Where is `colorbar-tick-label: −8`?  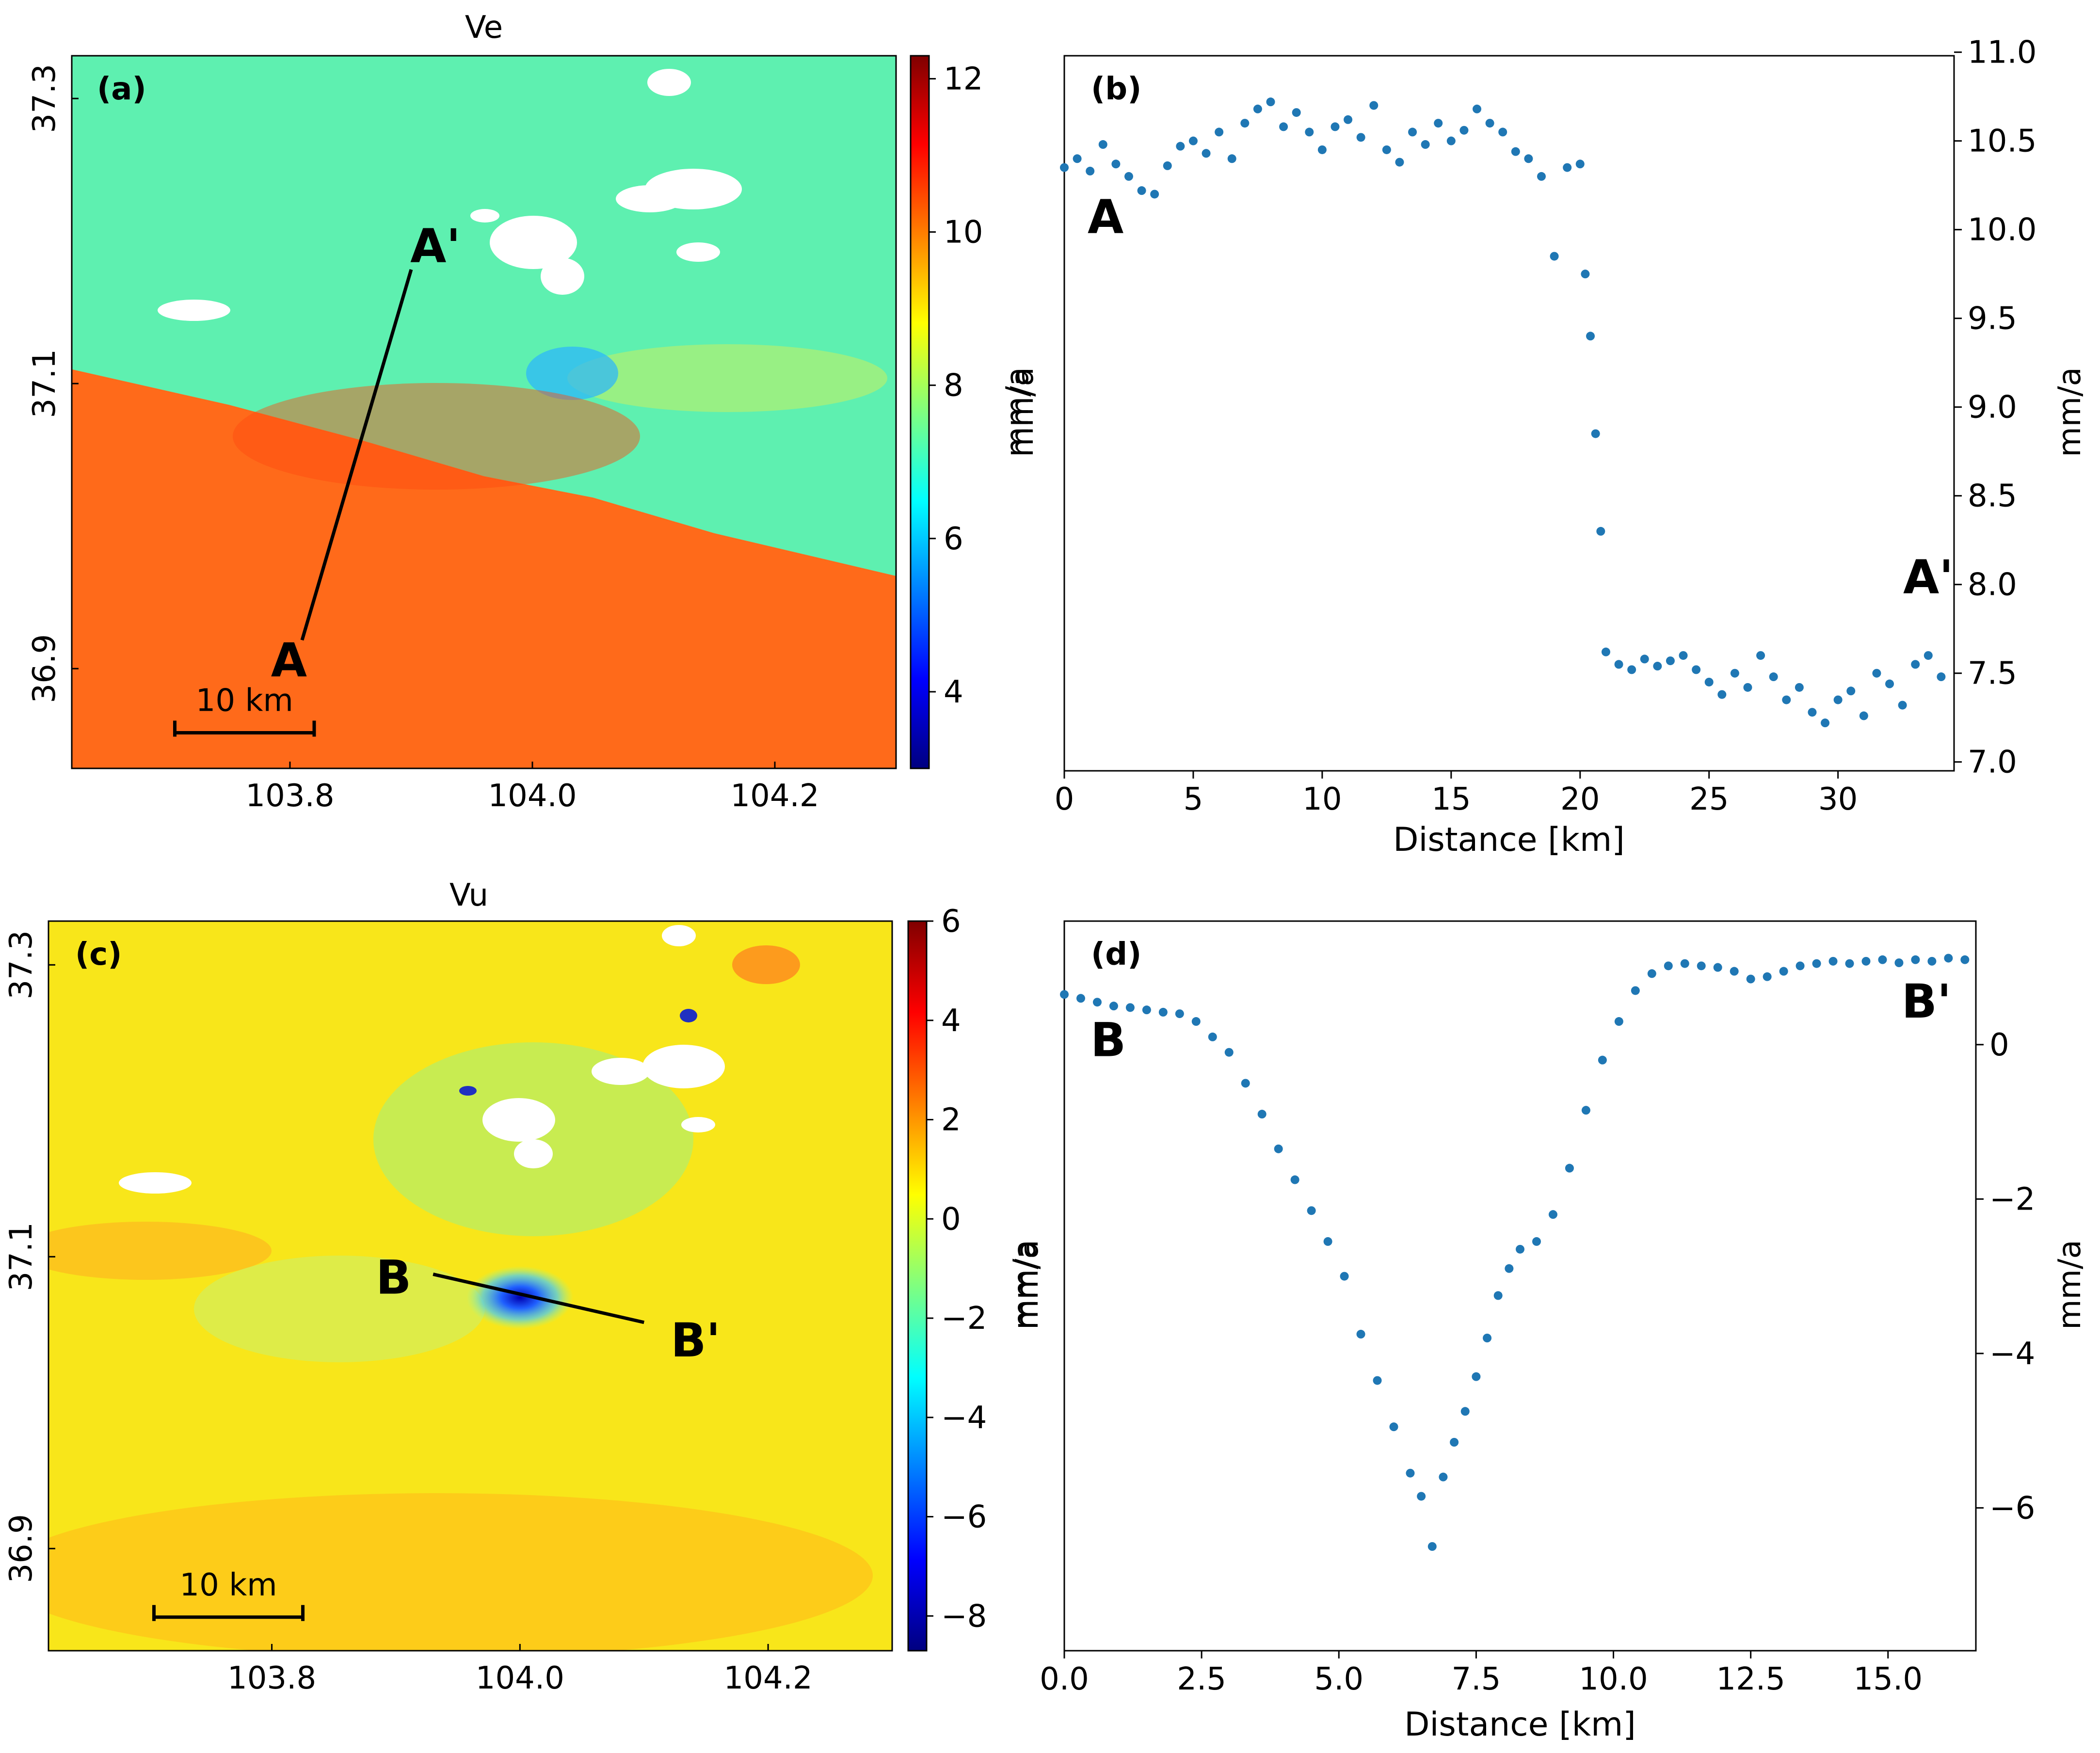 colorbar-tick-label: −8 is located at coordinates (964, 1616).